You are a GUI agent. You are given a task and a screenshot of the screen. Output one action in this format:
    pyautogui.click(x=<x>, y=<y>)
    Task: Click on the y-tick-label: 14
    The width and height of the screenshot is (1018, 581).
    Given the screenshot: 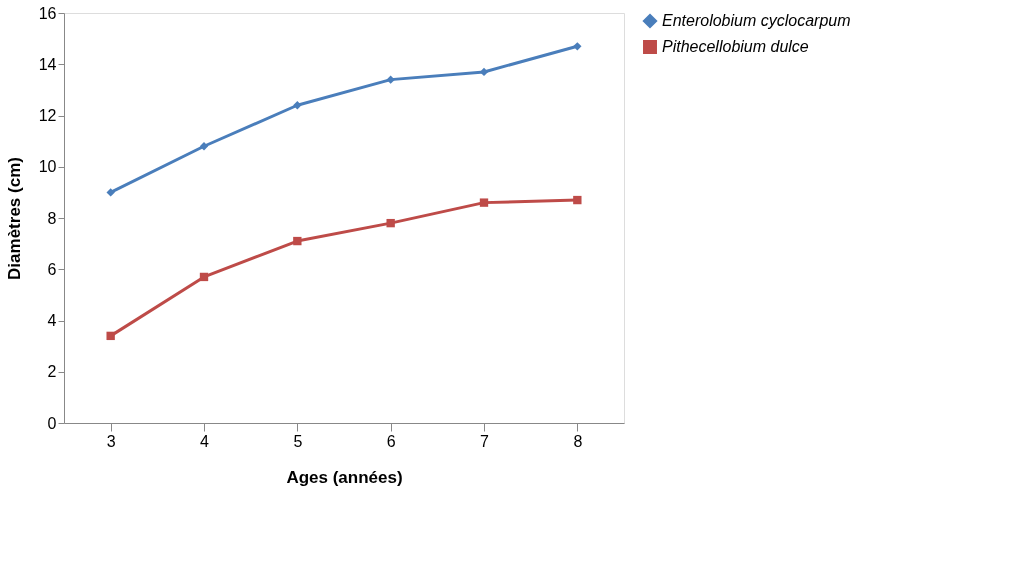 What is the action you would take?
    pyautogui.click(x=47, y=64)
    